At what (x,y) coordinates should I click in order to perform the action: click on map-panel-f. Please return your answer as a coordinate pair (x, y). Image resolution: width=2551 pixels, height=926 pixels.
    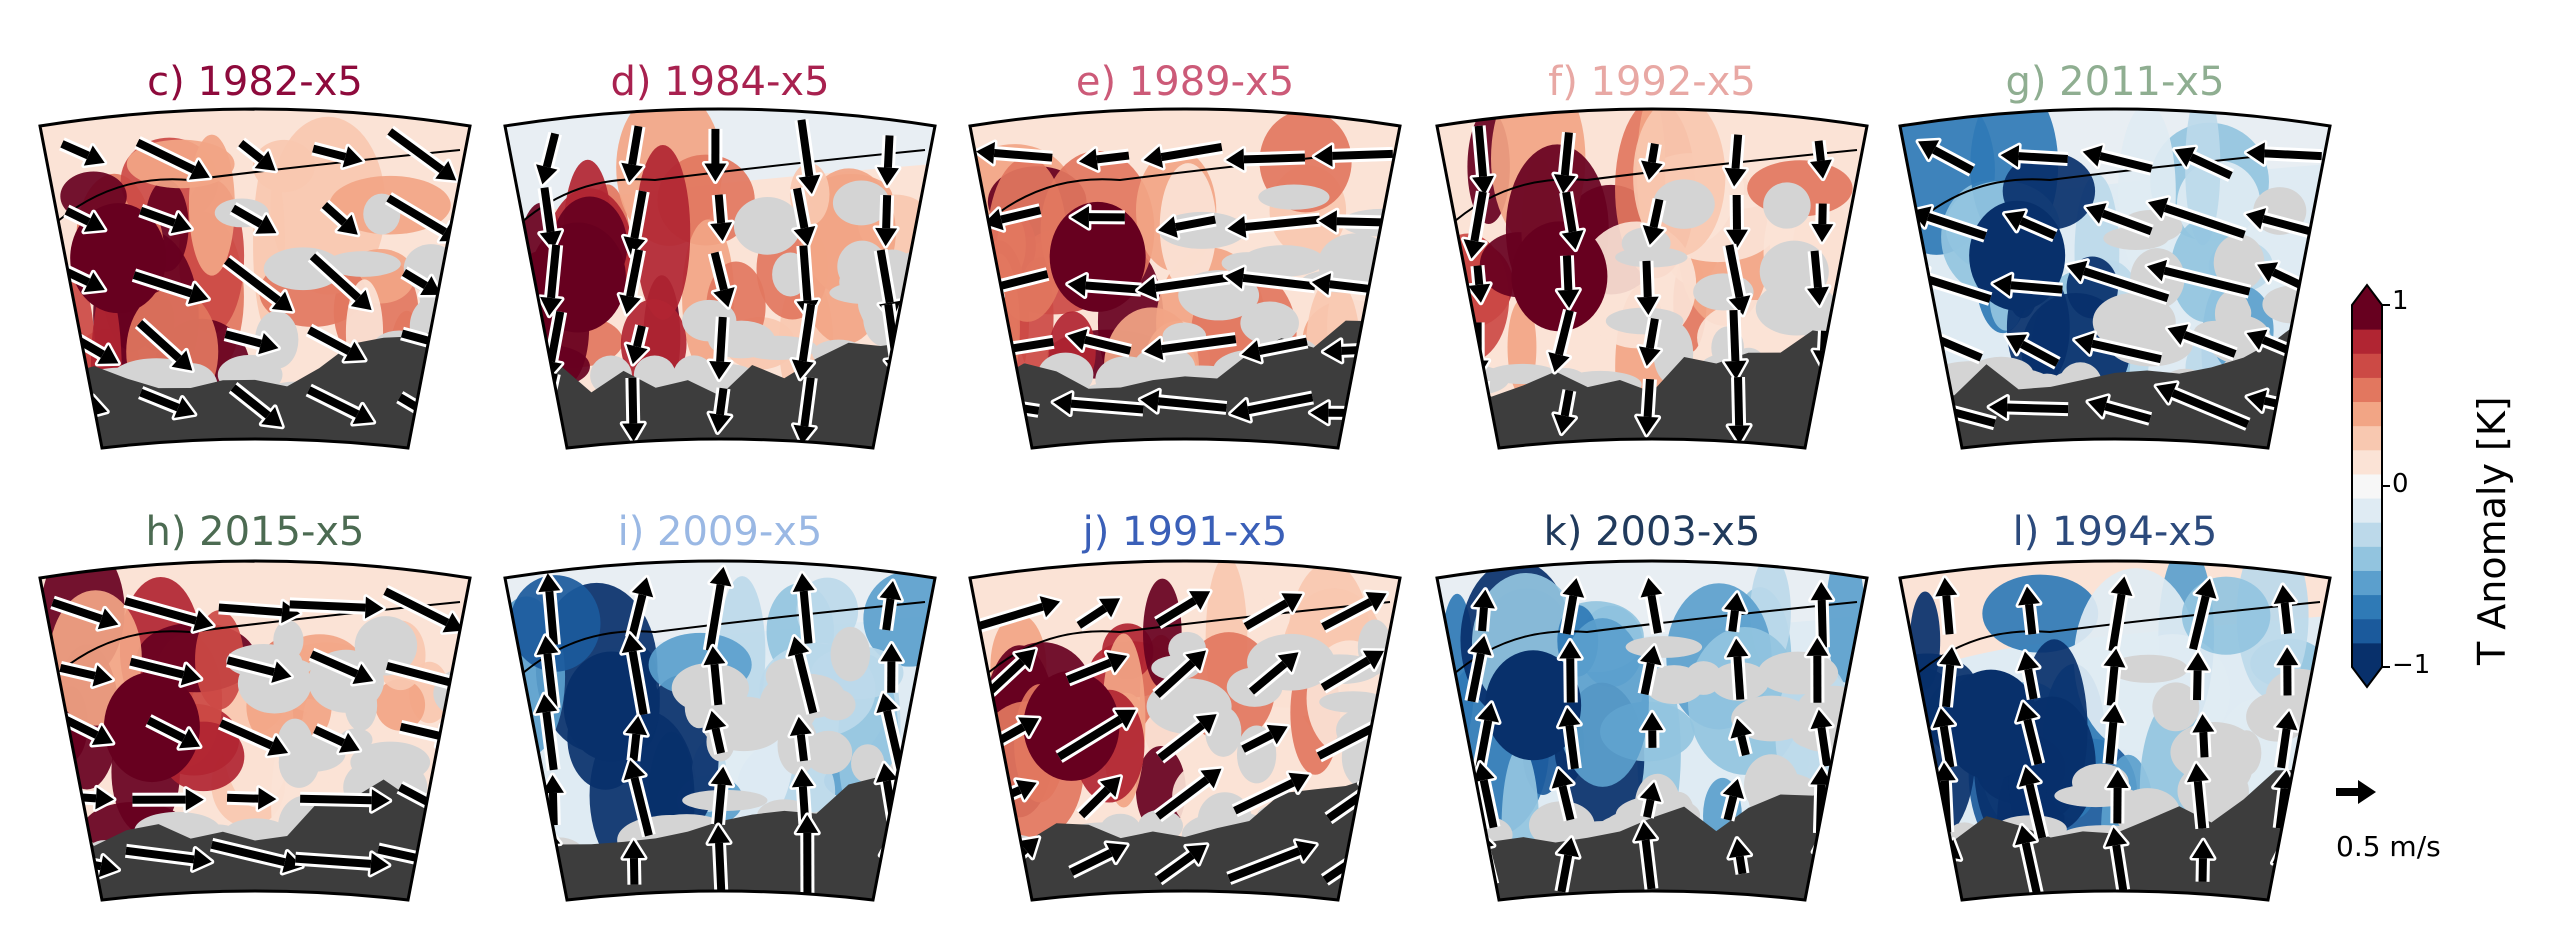
    Looking at the image, I should click on (1652, 278).